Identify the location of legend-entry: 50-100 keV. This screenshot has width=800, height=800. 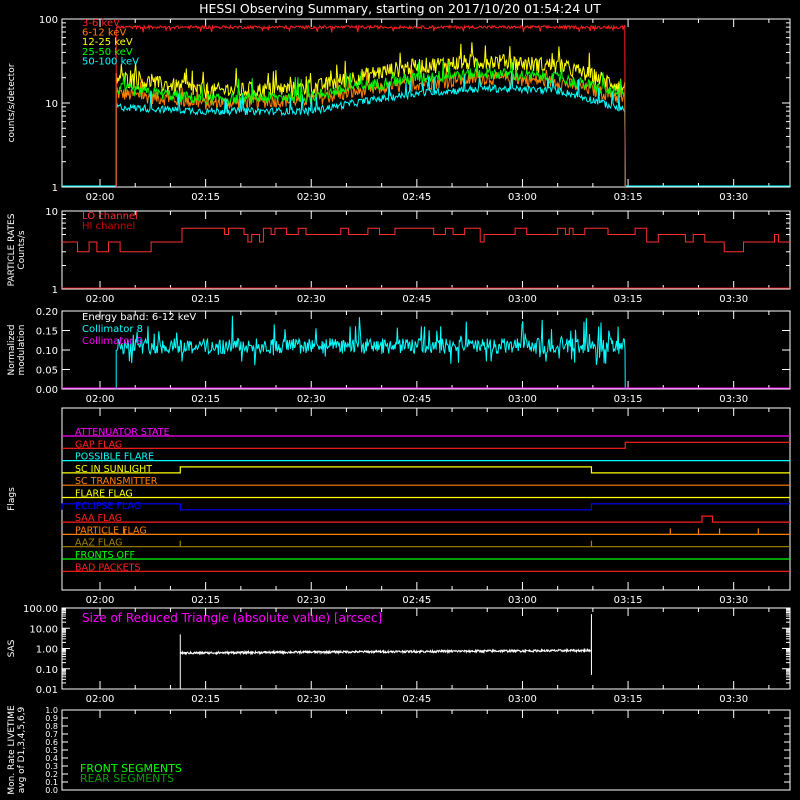
(110, 61).